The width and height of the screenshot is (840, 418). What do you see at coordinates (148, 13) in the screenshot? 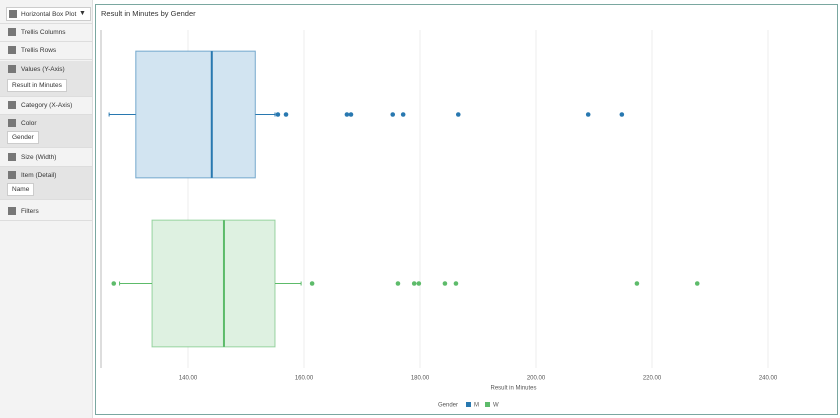
I see `chart-title: Result in Minutes by Gender` at bounding box center [148, 13].